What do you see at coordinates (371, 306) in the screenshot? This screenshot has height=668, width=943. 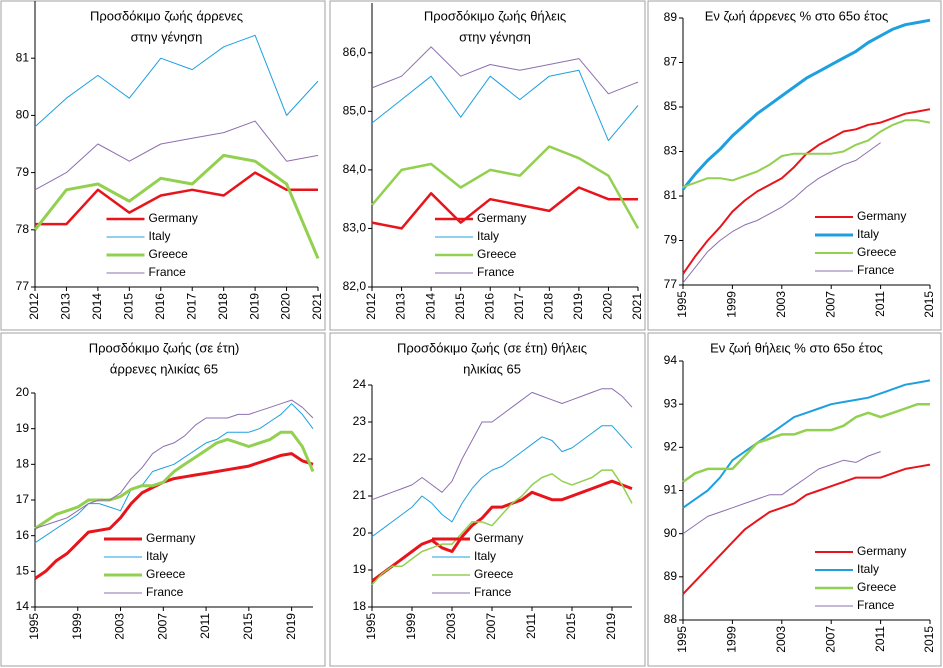 I see `x-tick-label: 2012` at bounding box center [371, 306].